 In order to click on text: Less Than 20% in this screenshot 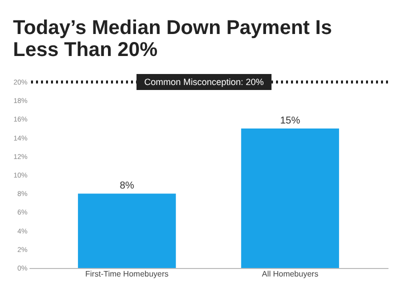, I will do `click(85, 50)`.